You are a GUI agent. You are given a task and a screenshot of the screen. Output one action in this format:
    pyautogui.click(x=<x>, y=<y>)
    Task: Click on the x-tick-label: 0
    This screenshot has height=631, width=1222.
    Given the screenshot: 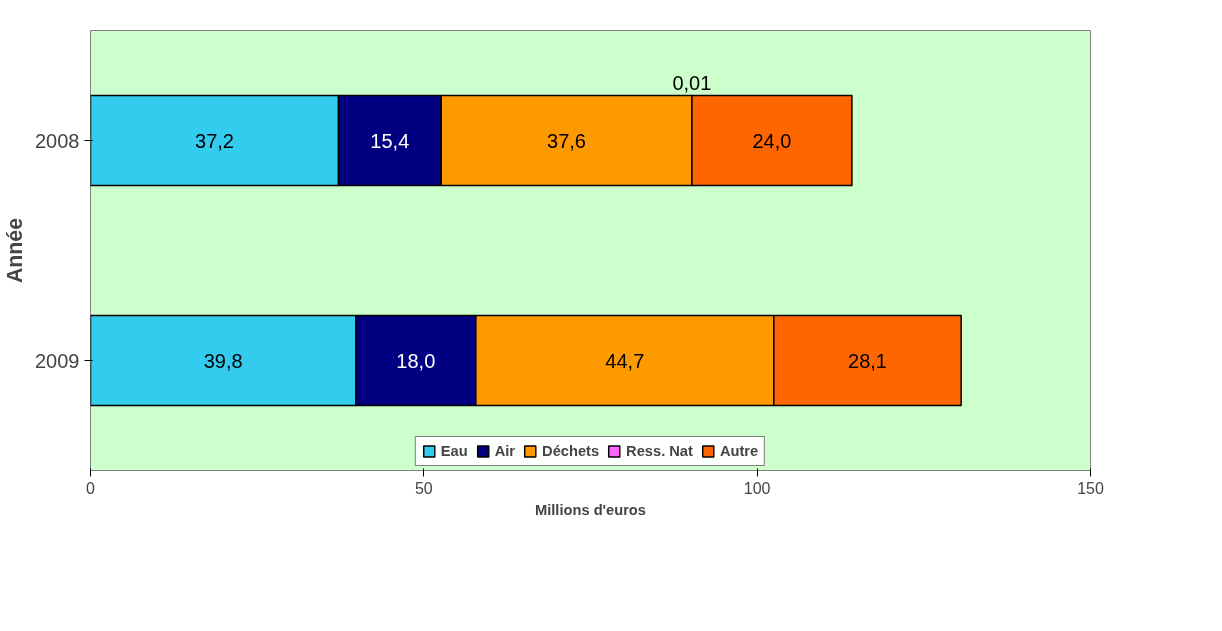 What is the action you would take?
    pyautogui.click(x=91, y=488)
    